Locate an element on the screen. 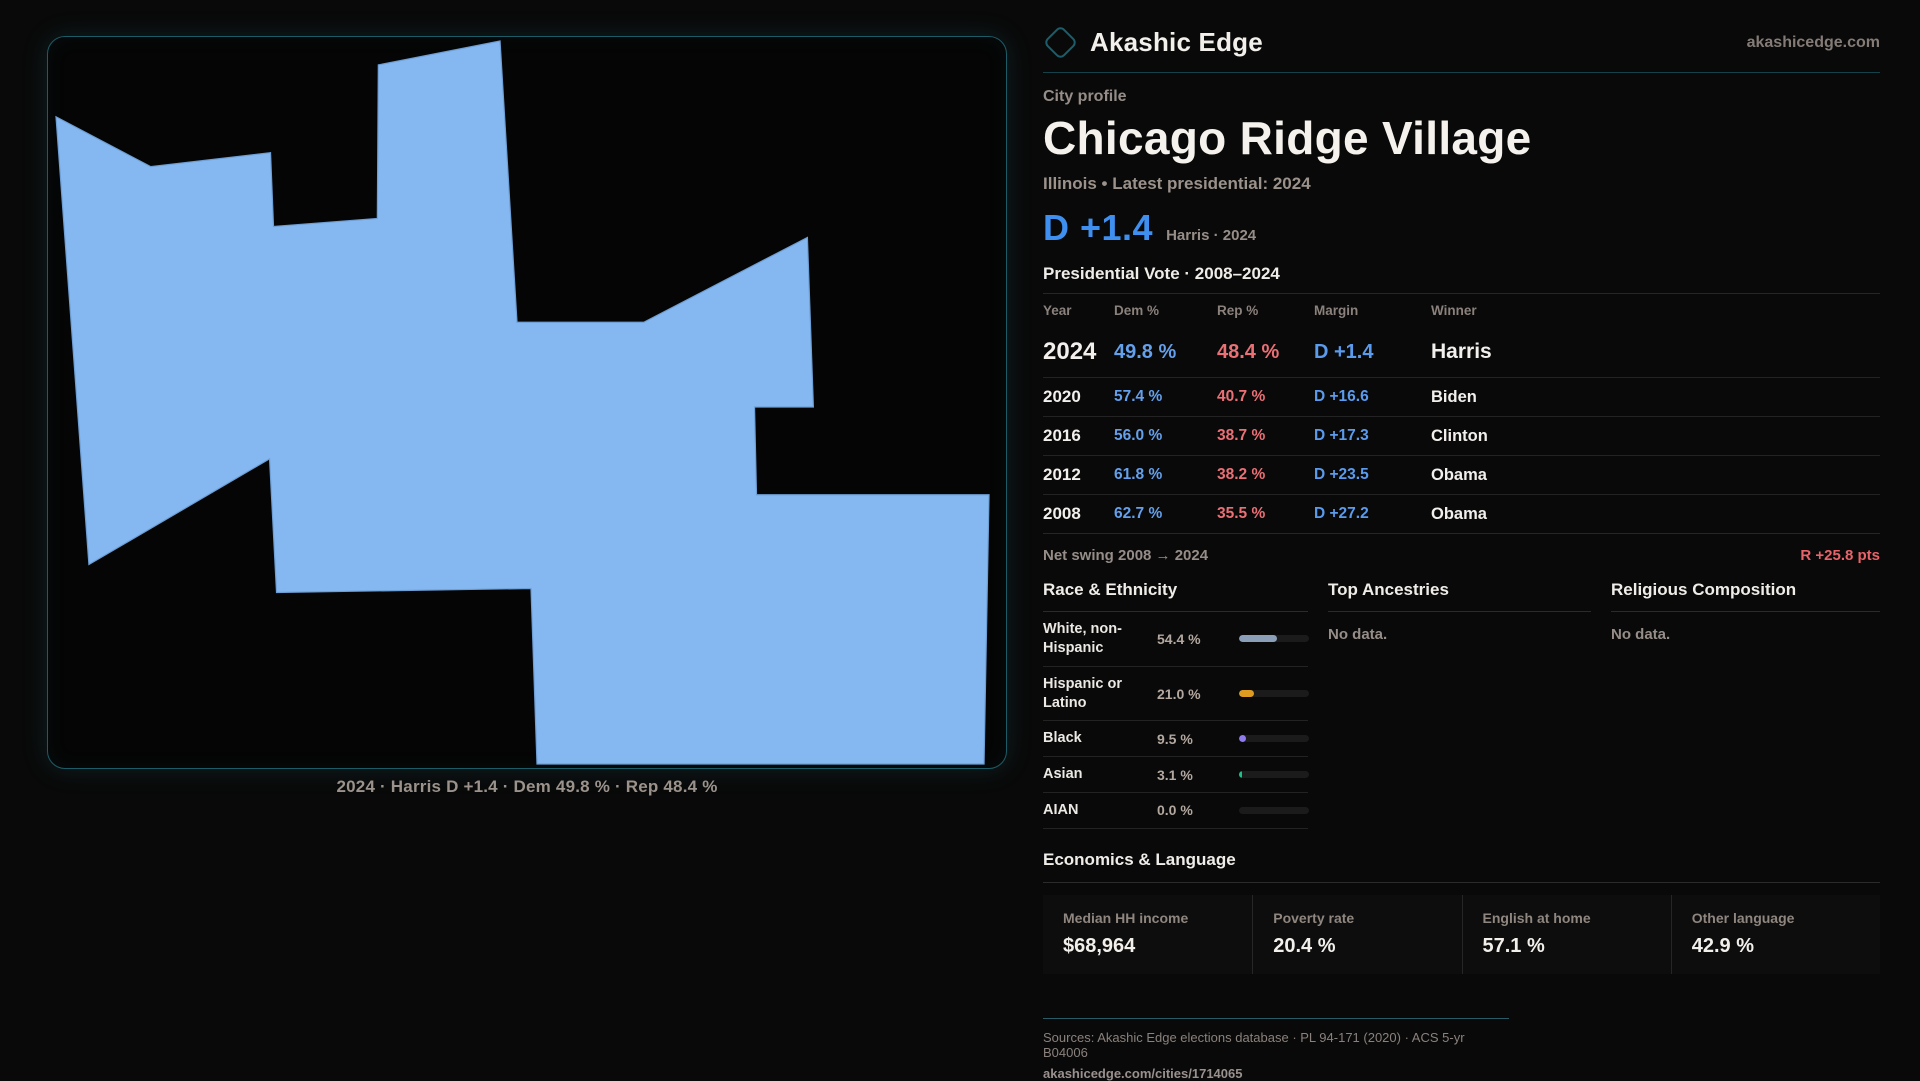  race-row: Hispanic or Latino 21.0 % is located at coordinates (1176, 694).